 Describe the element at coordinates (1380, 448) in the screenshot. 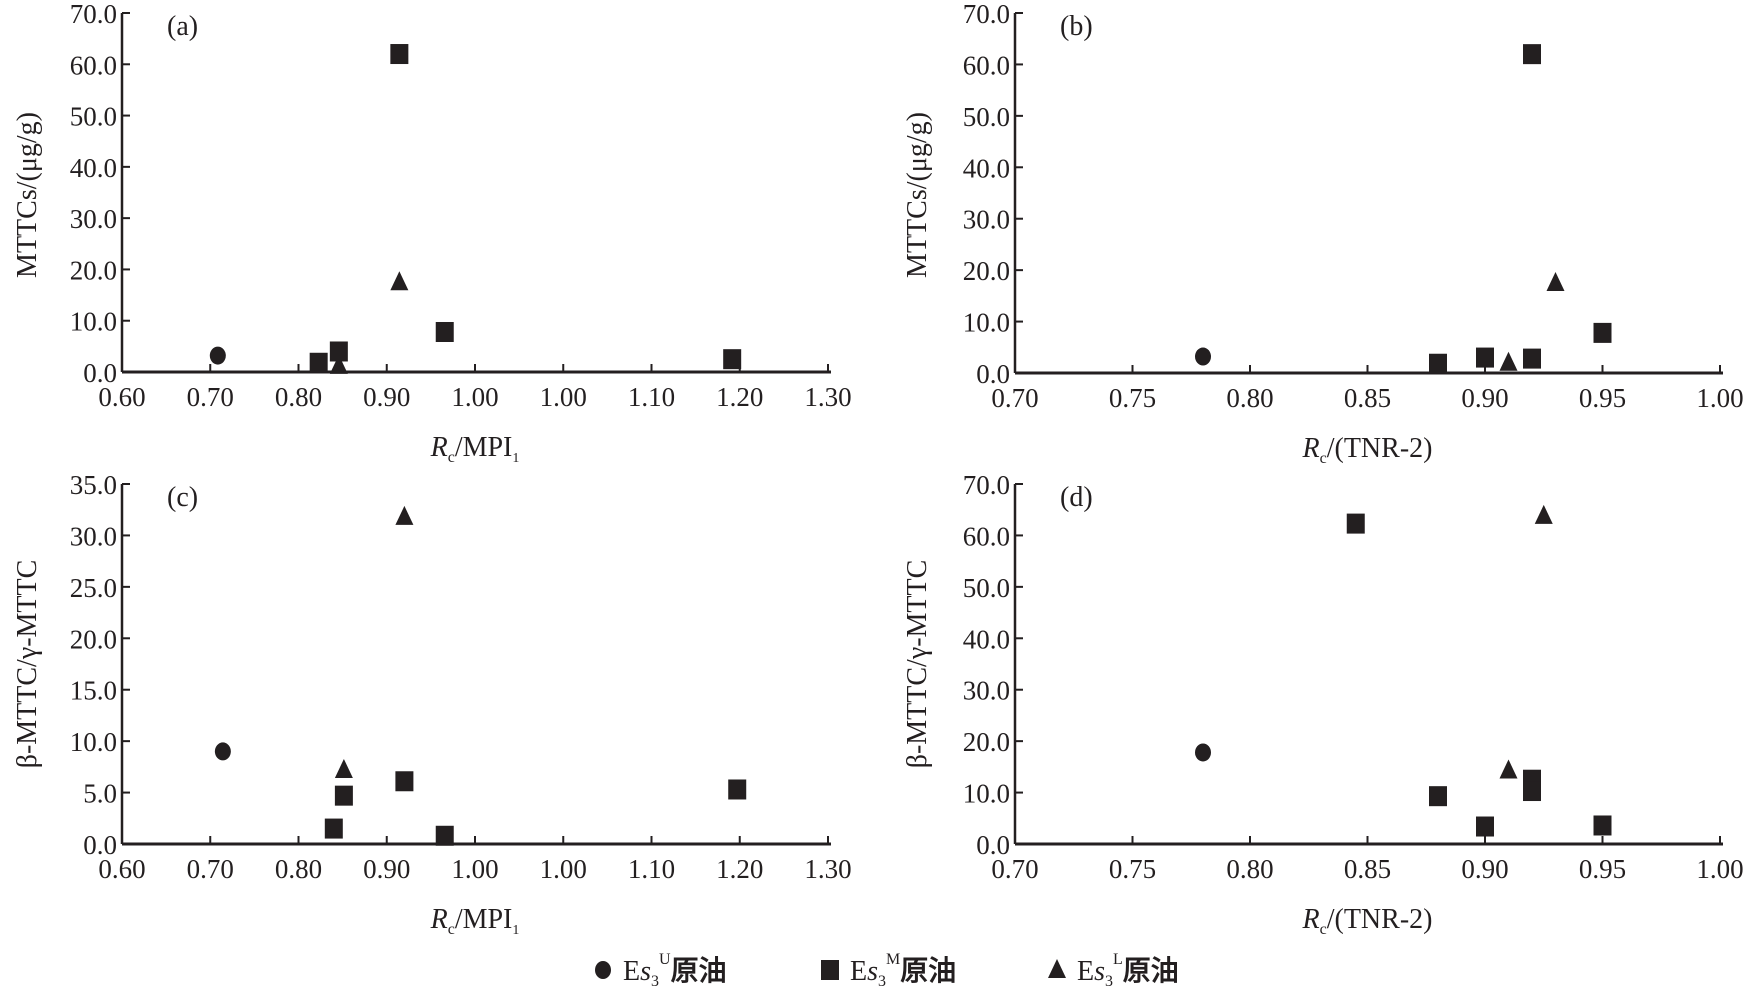

I see `x-label-rest: /(TNR-2)` at that location.